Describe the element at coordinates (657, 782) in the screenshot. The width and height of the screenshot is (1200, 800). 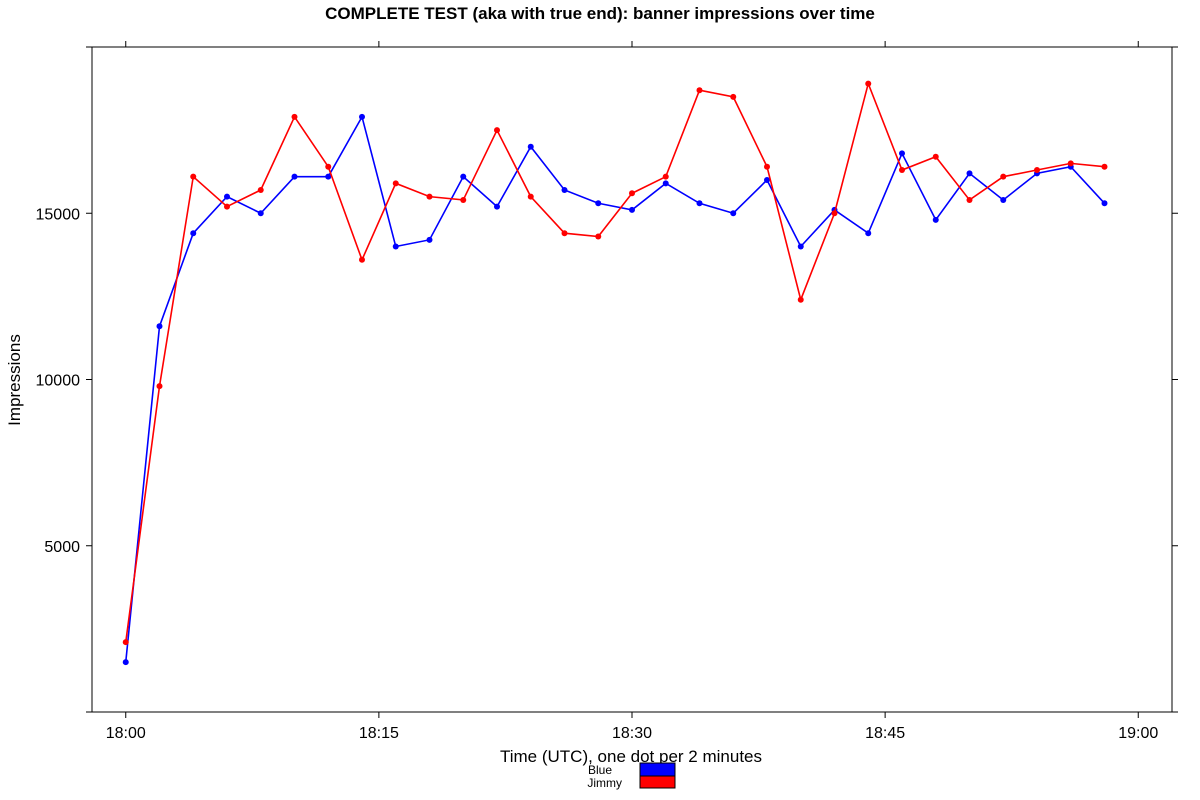
I see `legend-swatch-jimmy` at that location.